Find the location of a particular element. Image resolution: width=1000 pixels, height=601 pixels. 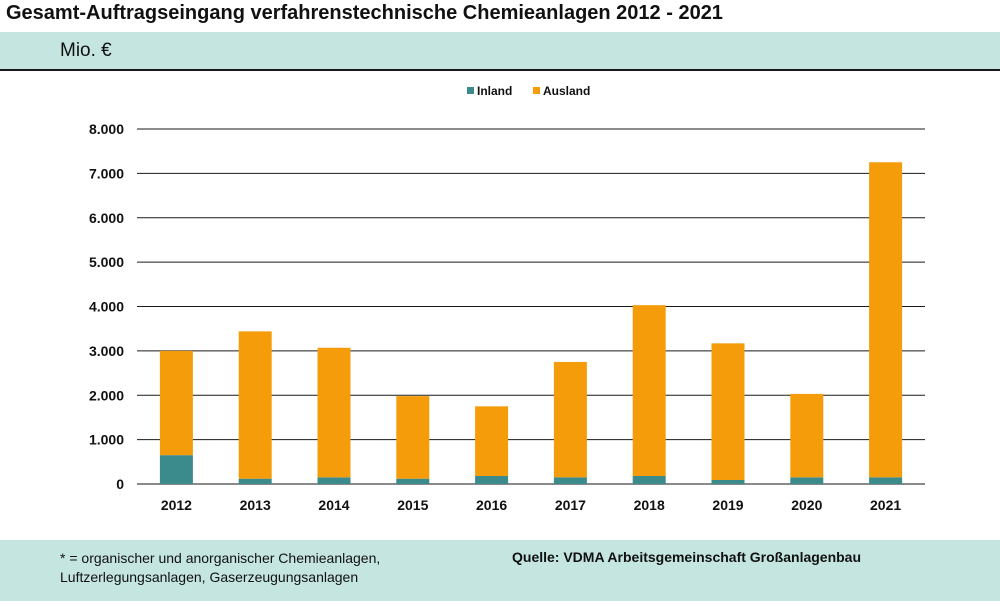

y-tick-label: 2.000 is located at coordinates (106, 395).